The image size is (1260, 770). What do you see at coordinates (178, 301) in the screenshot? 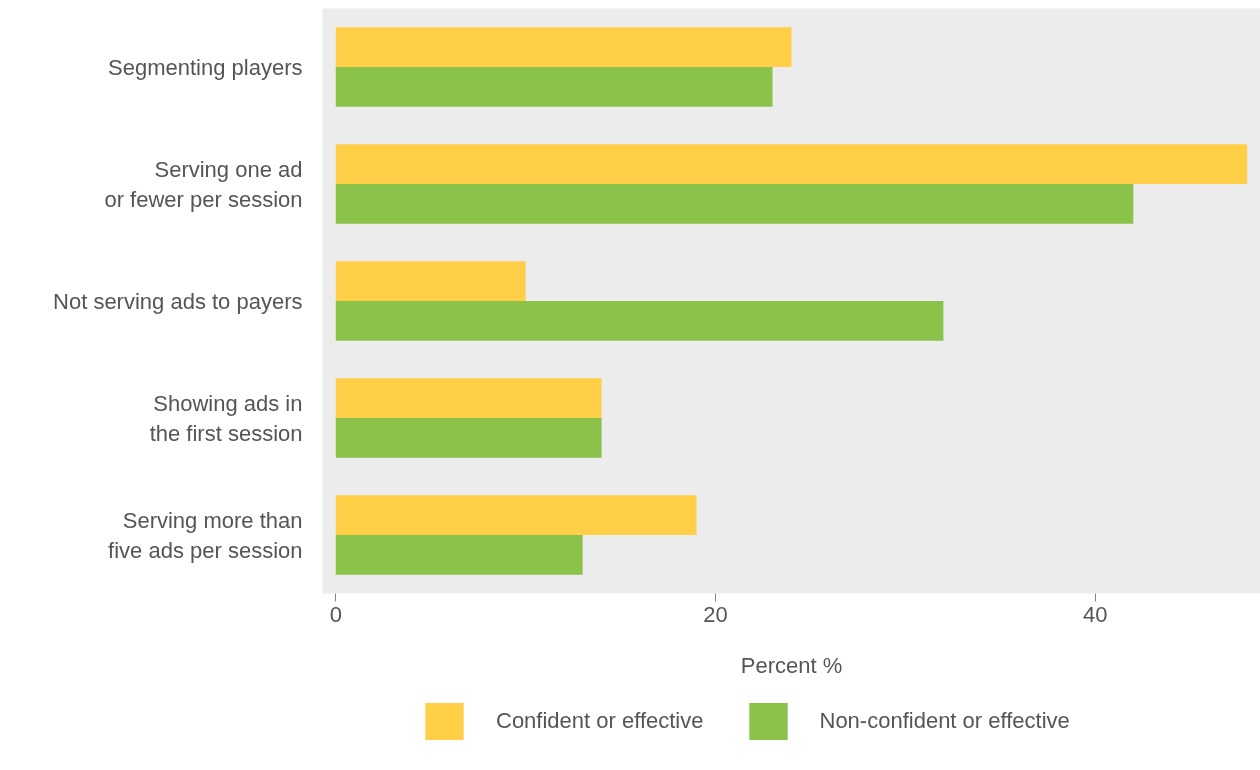
I see `y-tick-label: Not serving ads to payers` at bounding box center [178, 301].